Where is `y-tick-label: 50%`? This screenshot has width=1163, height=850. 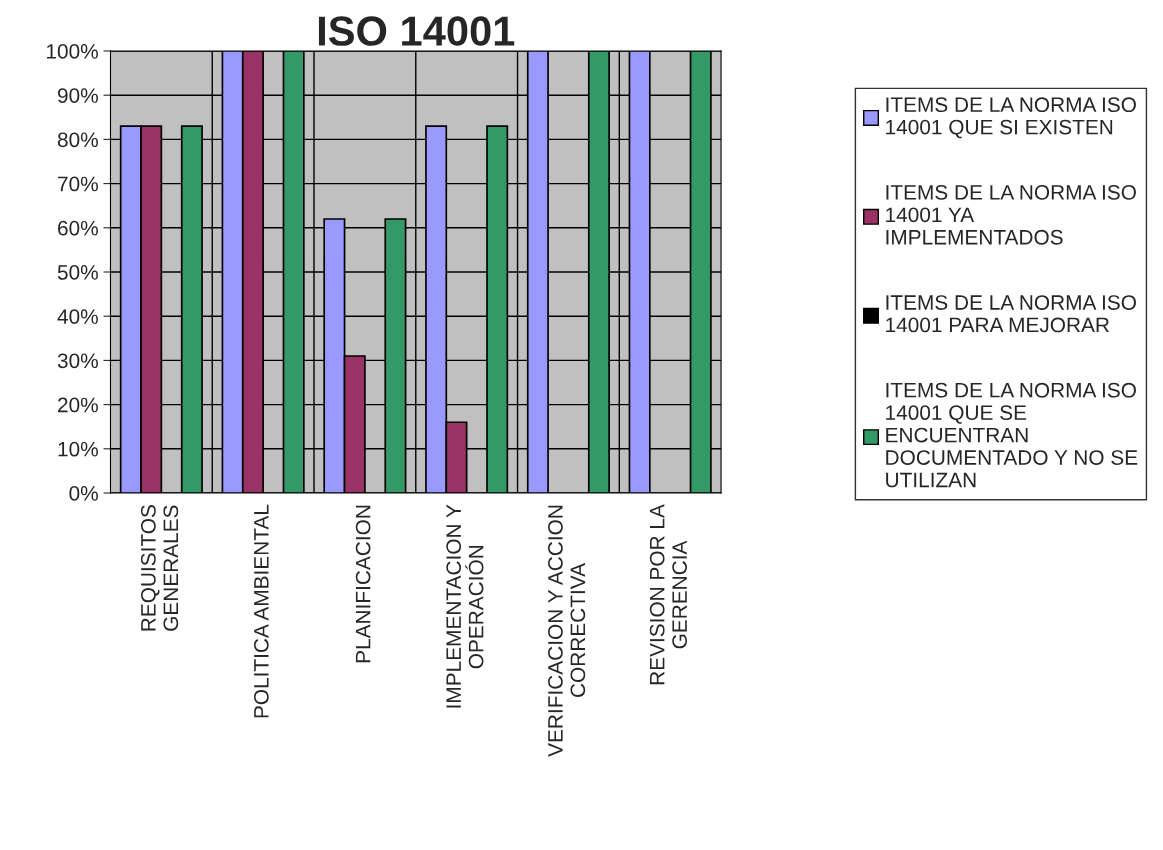
y-tick-label: 50% is located at coordinates (77, 272).